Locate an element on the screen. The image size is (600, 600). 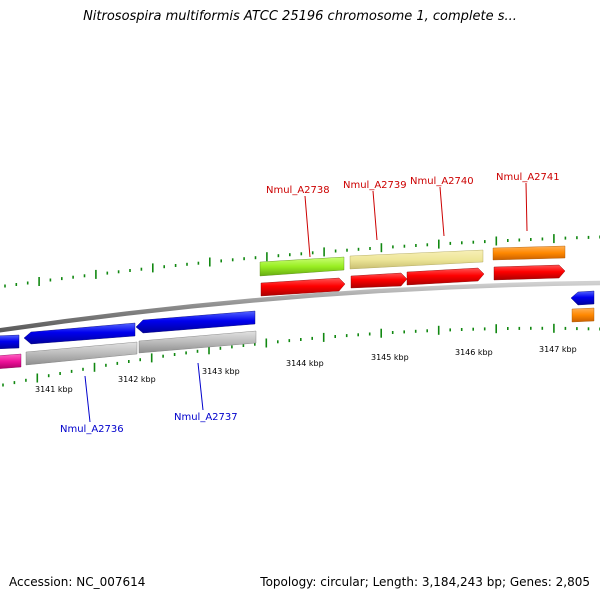
label-connector-nmul-a2738 is located at coordinates (307, 226).